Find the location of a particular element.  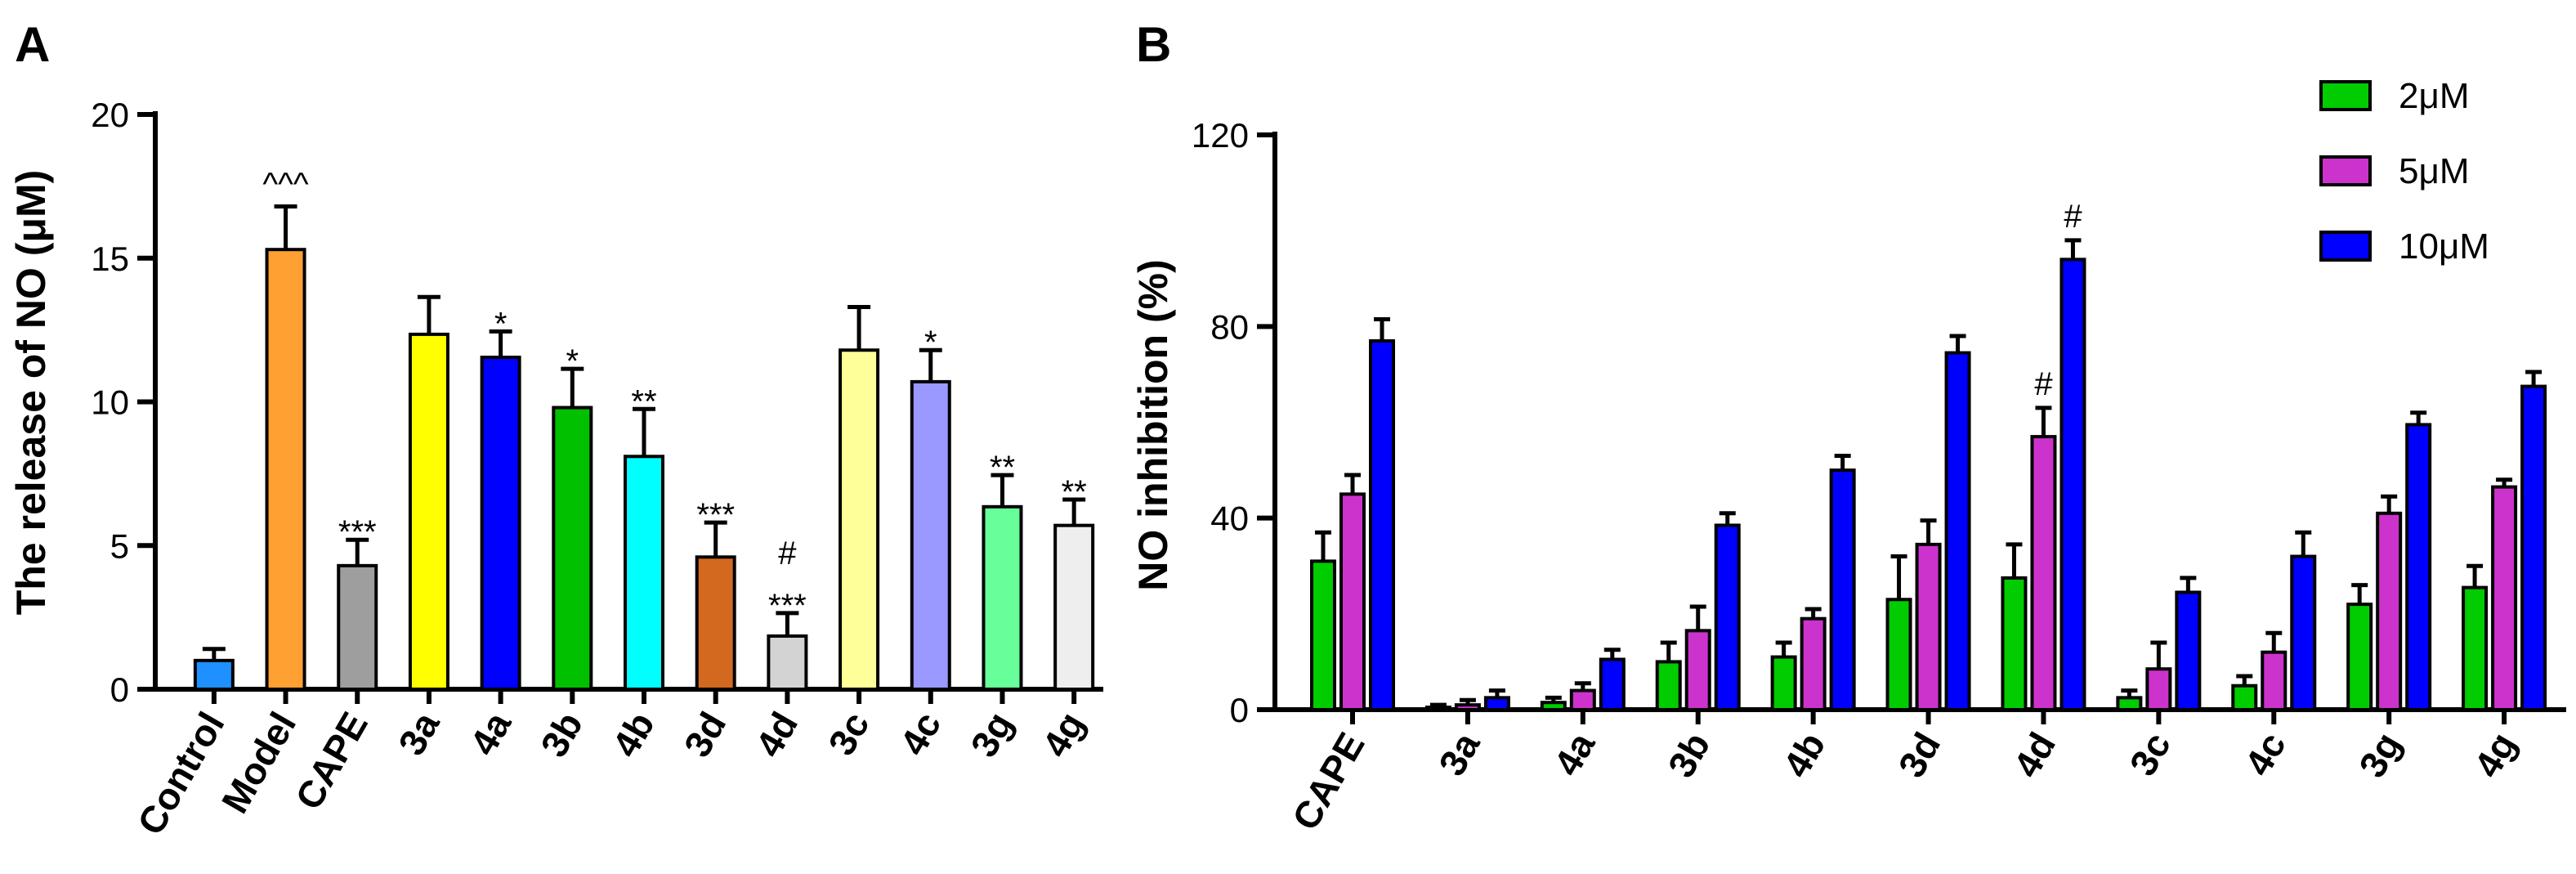

chart-b-x-tick-label: 4g is located at coordinates (2495, 754).